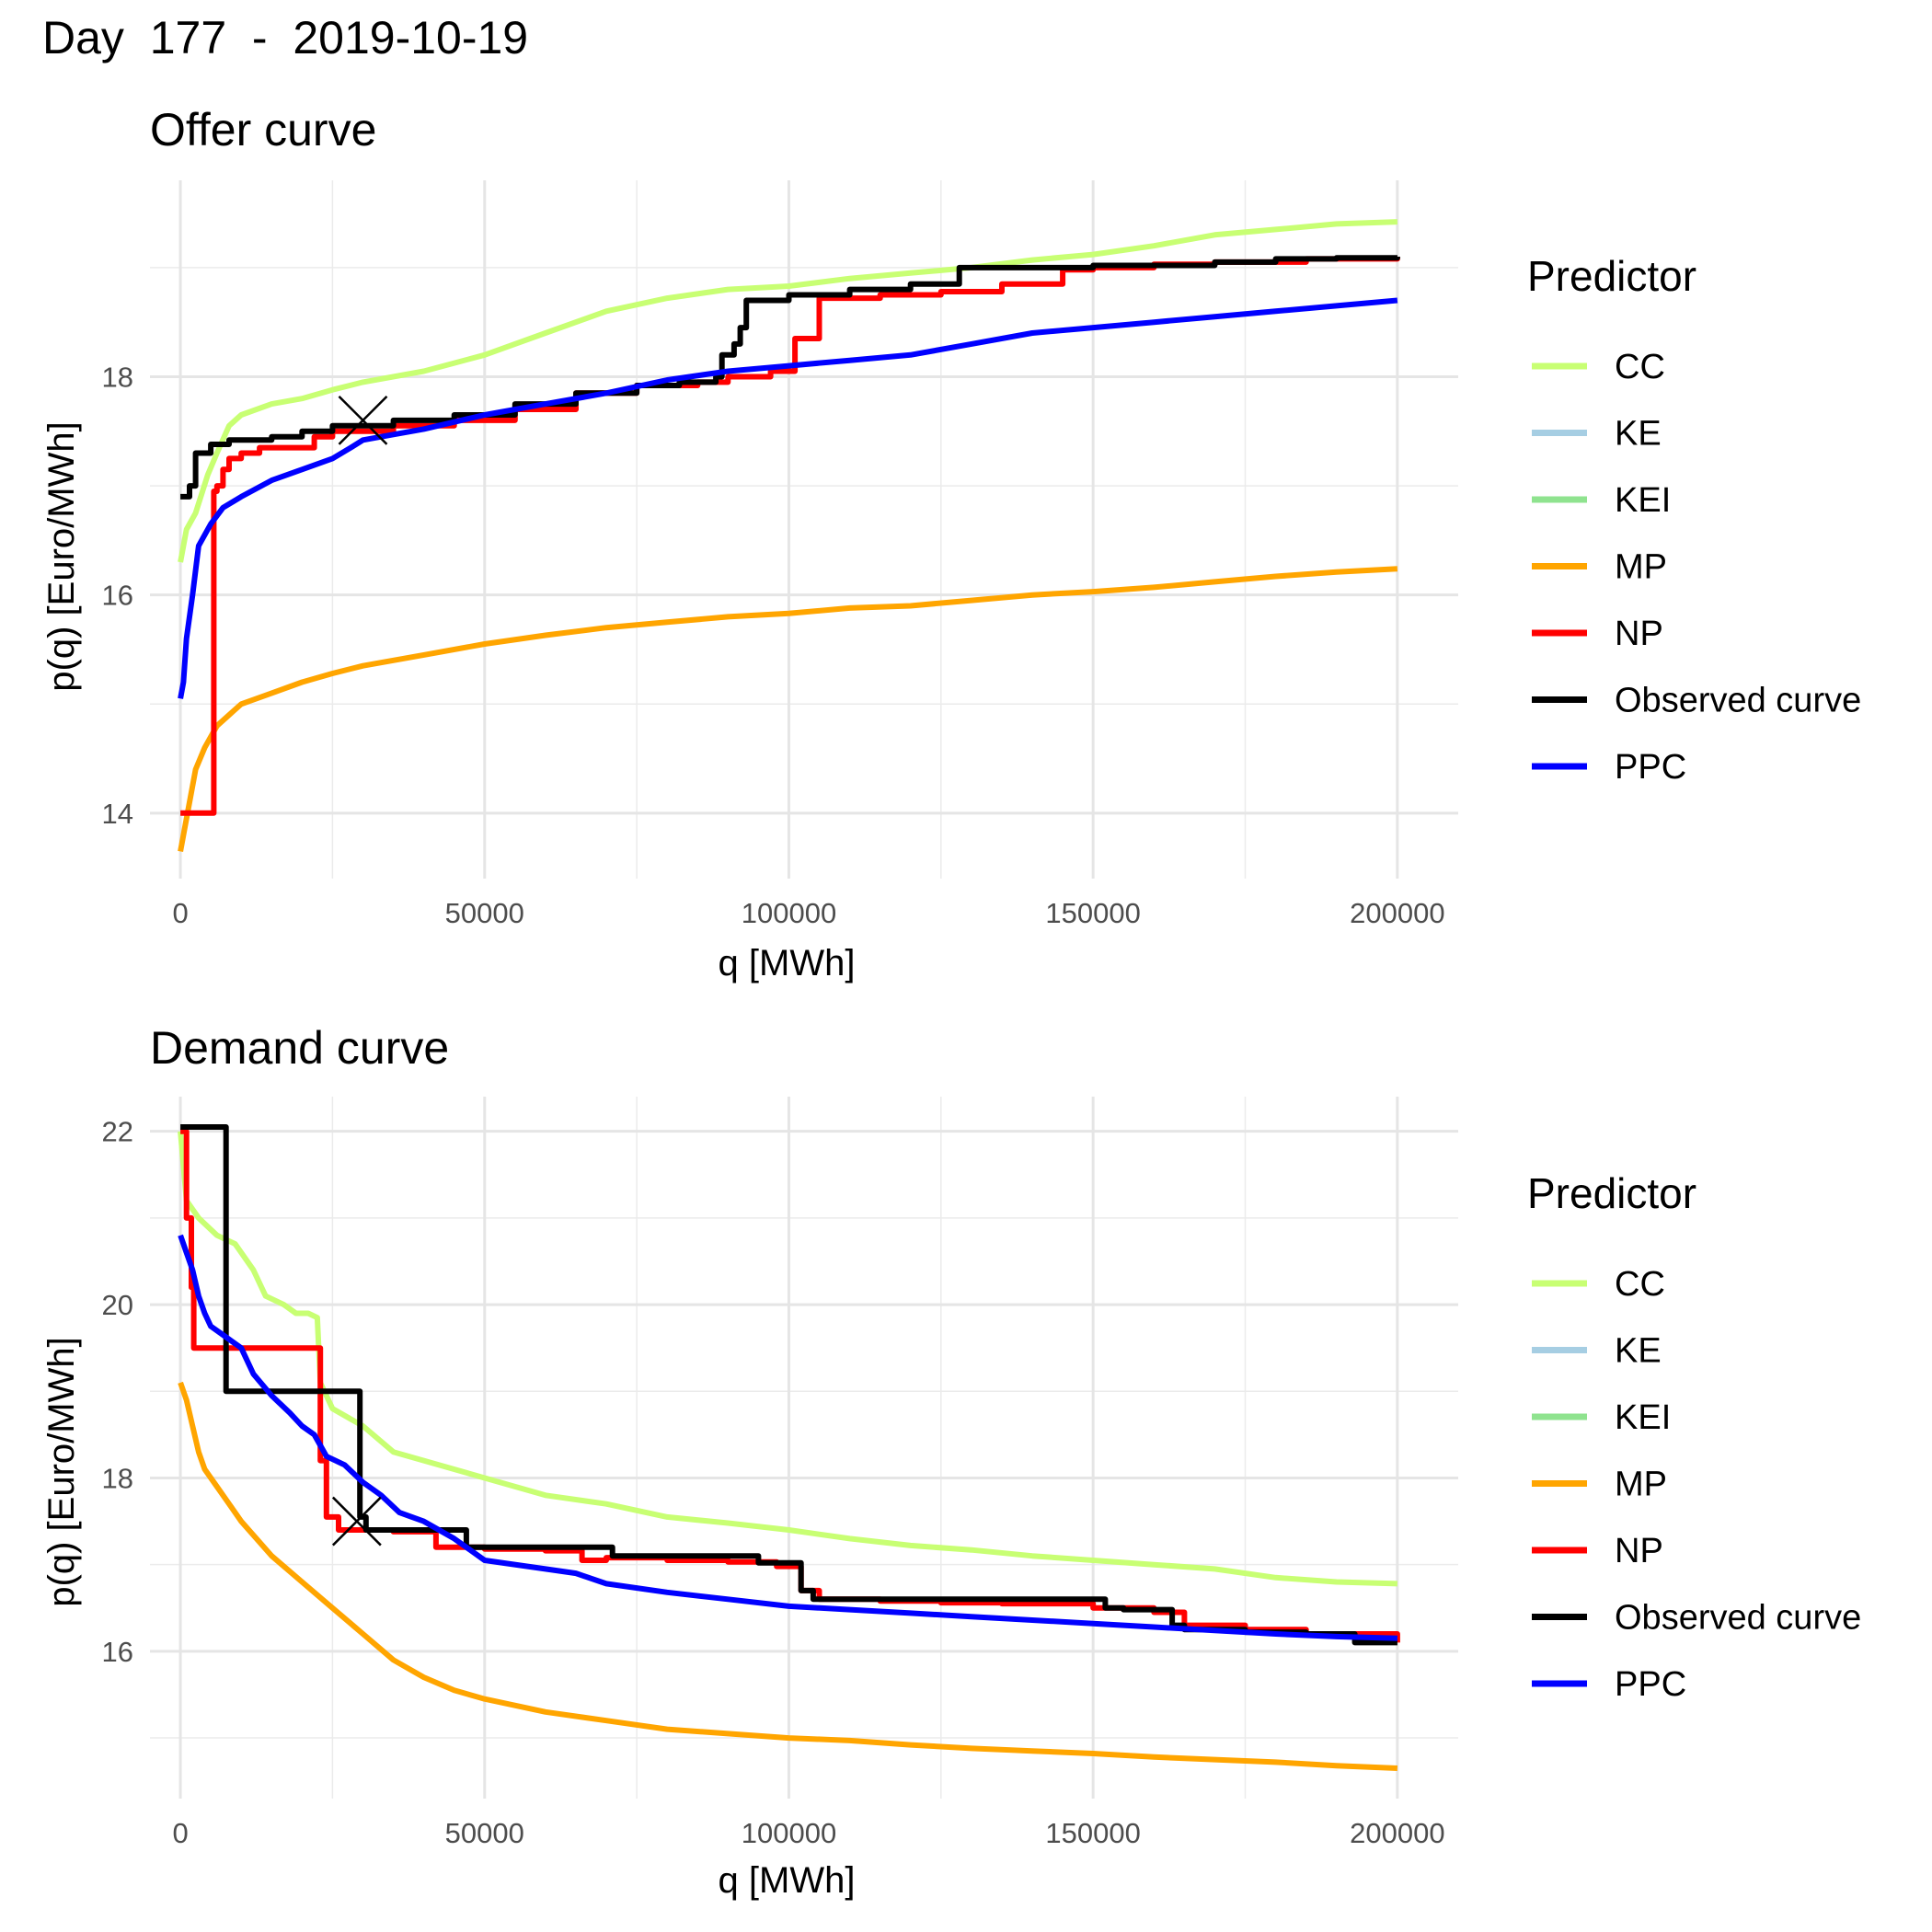 The image size is (1932, 1932). What do you see at coordinates (117, 814) in the screenshot?
I see `y-tick-label: 14` at bounding box center [117, 814].